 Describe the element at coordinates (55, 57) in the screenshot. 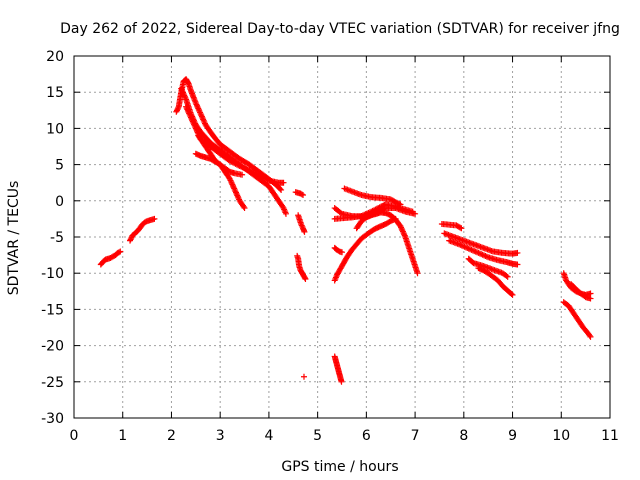

I see `y-tick-label: 20` at that location.